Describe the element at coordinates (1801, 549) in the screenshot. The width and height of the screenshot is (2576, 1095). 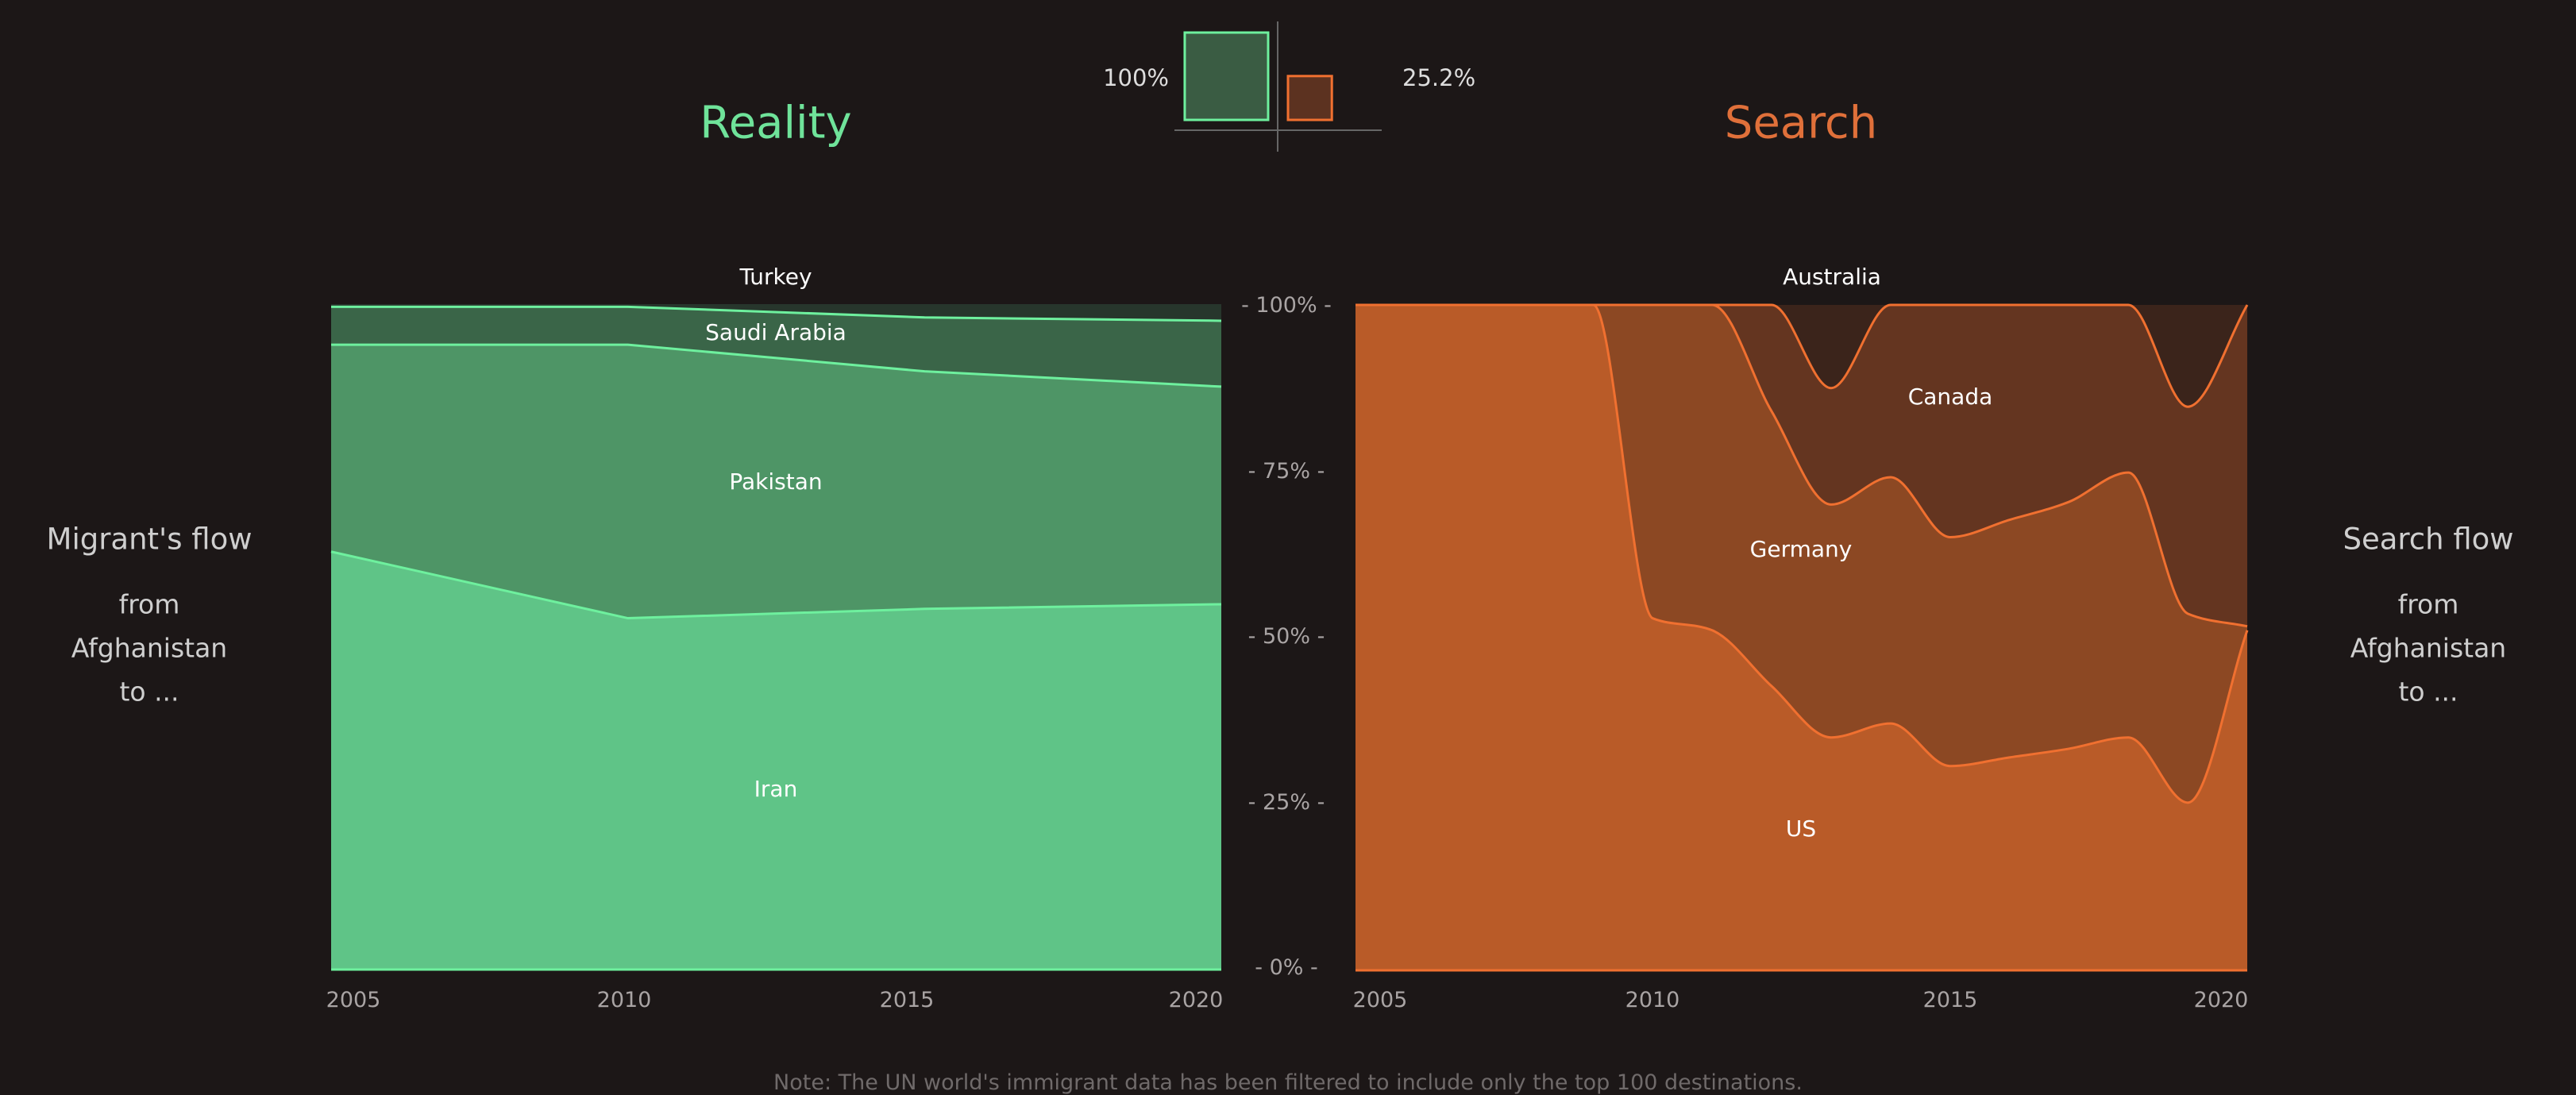
I see `series-label-germany: Germany` at that location.